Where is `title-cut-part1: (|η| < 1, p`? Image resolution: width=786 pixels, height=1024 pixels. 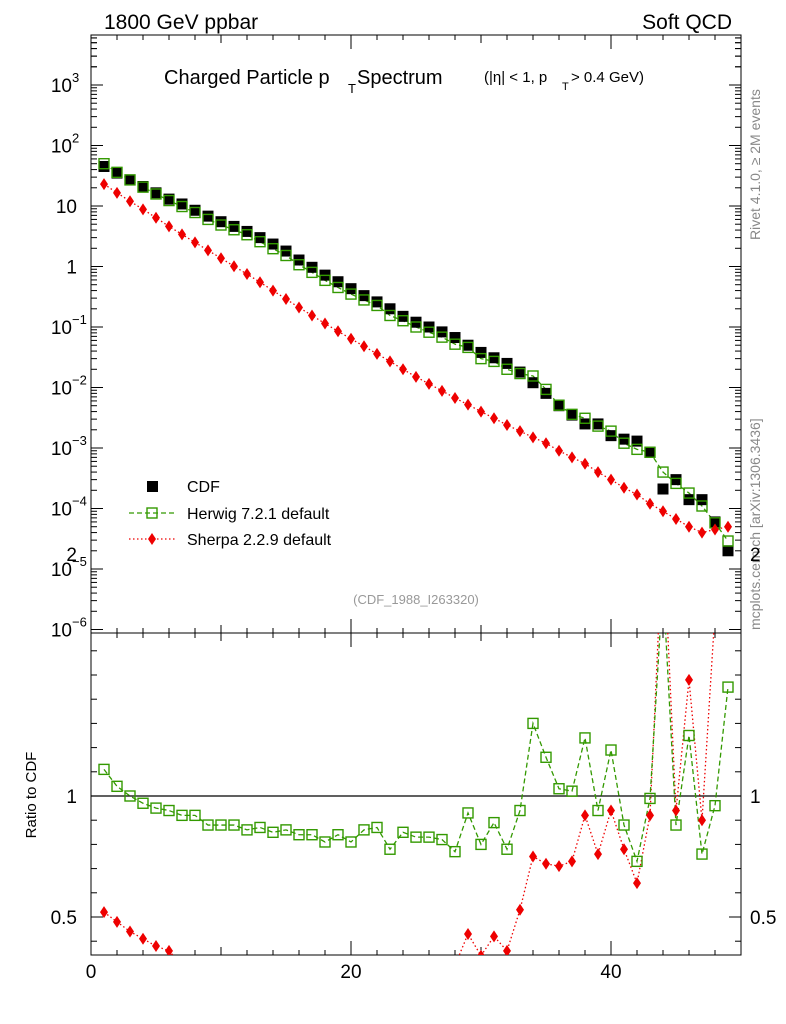
title-cut-part1: (|η| < 1, p is located at coordinates (515, 77).